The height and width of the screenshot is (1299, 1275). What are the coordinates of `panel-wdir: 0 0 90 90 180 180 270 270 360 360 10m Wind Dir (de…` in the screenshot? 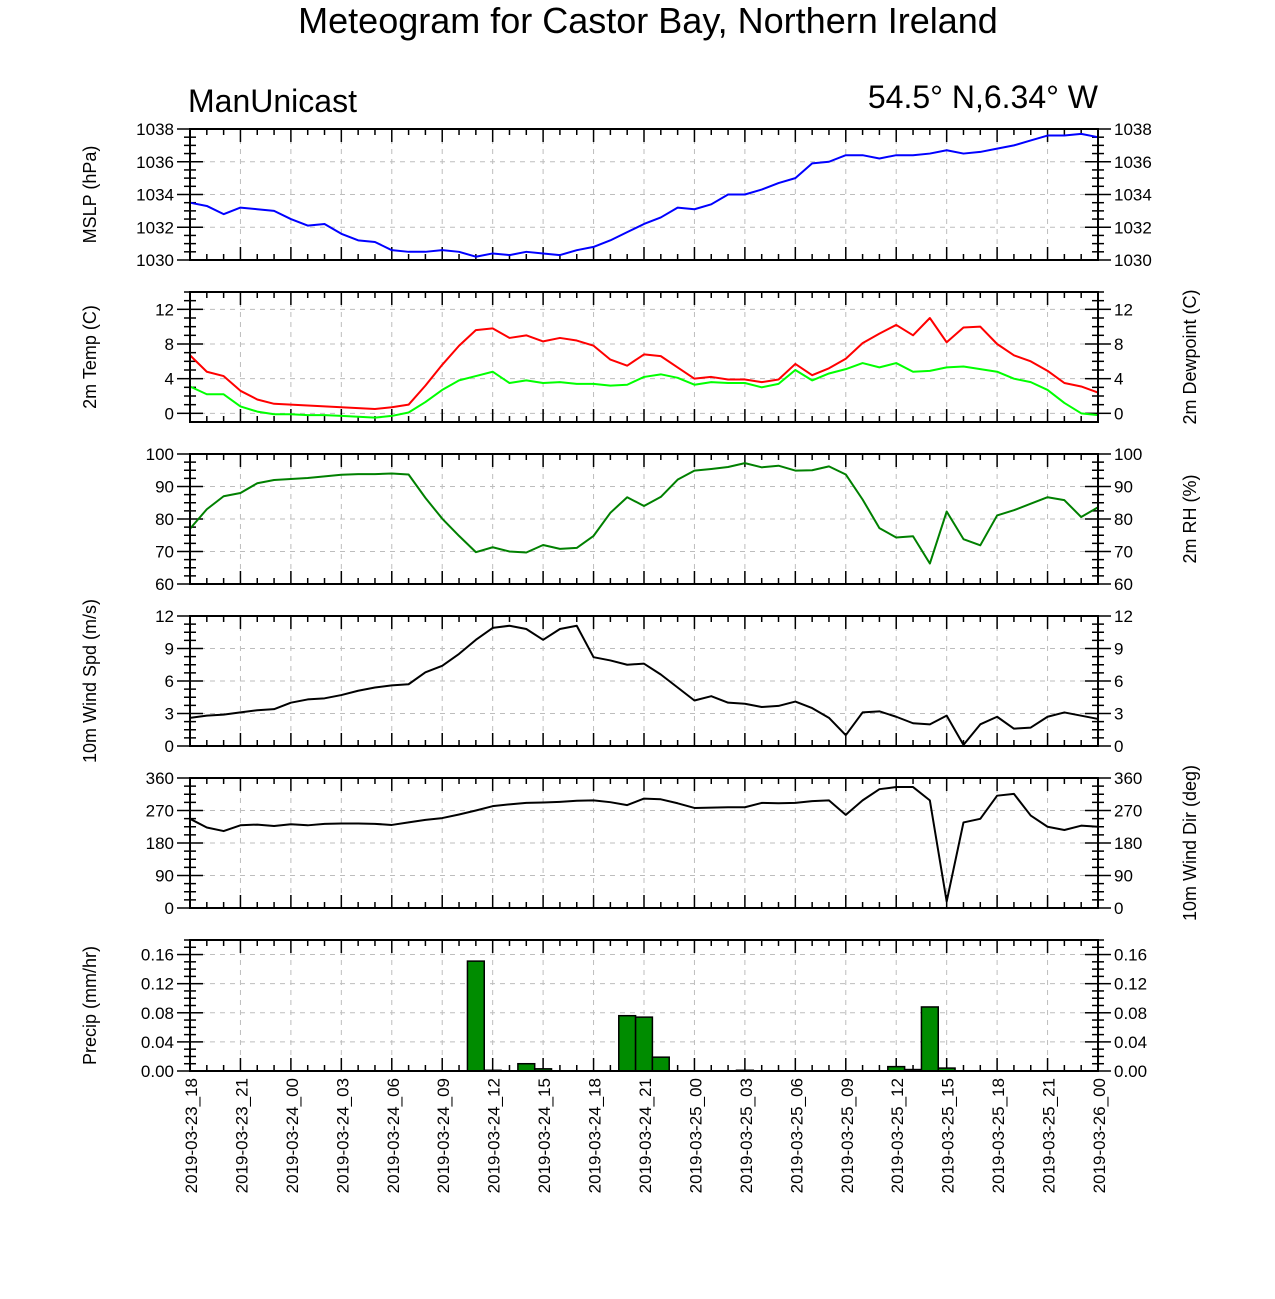 It's located at (673, 843).